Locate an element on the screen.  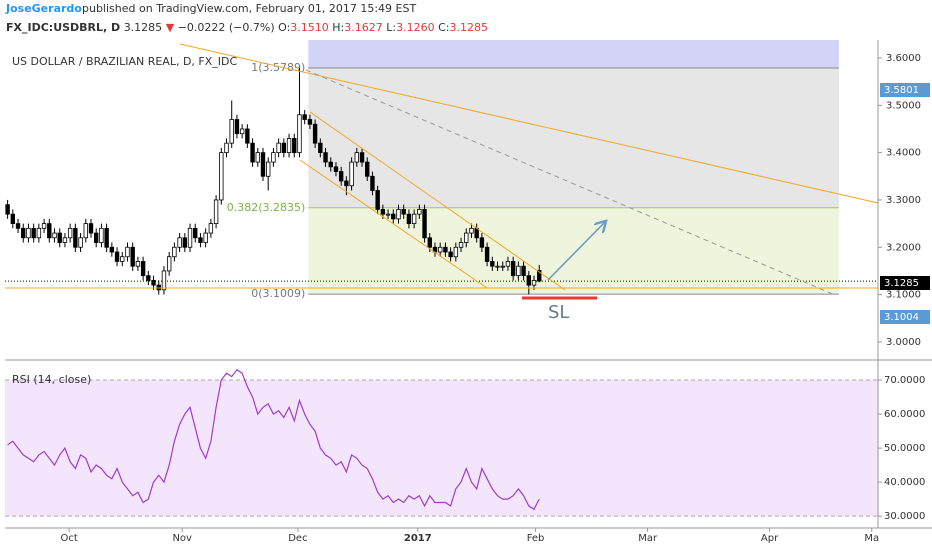
x-tick-label: Mar is located at coordinates (648, 538).